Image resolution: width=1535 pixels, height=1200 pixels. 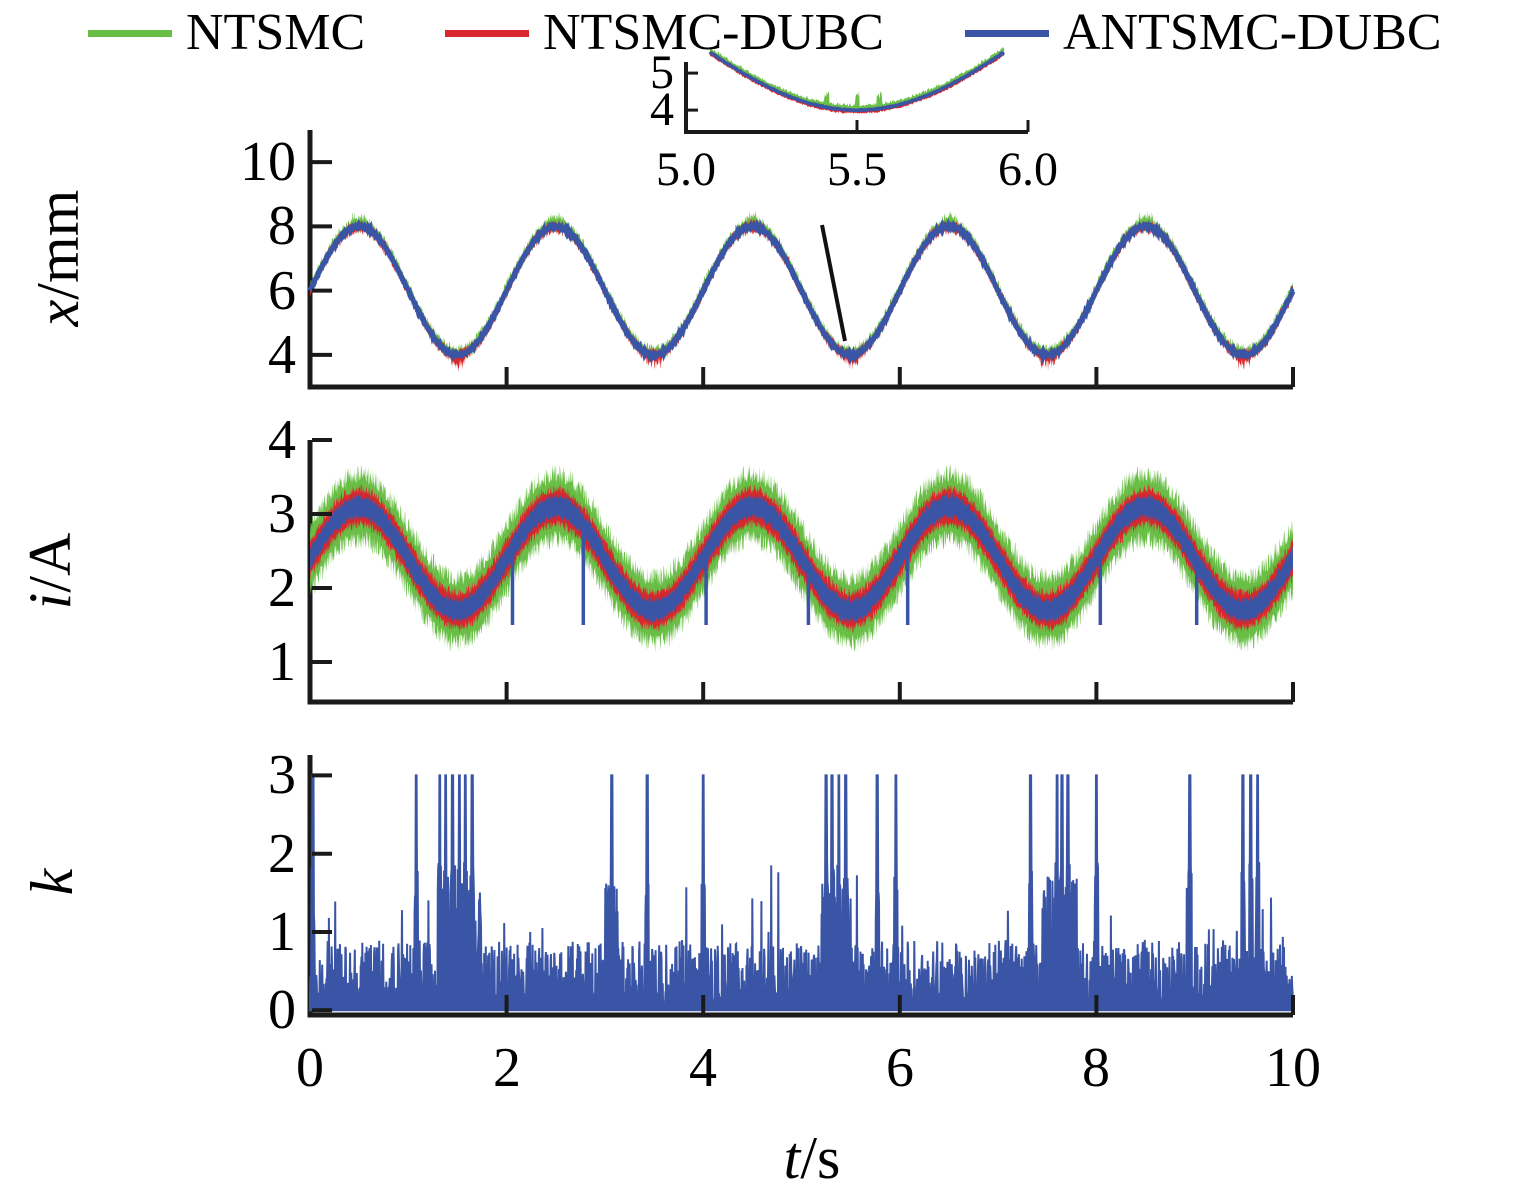 I want to click on y-axis-label-displacement: x/mm, so click(x=58, y=258).